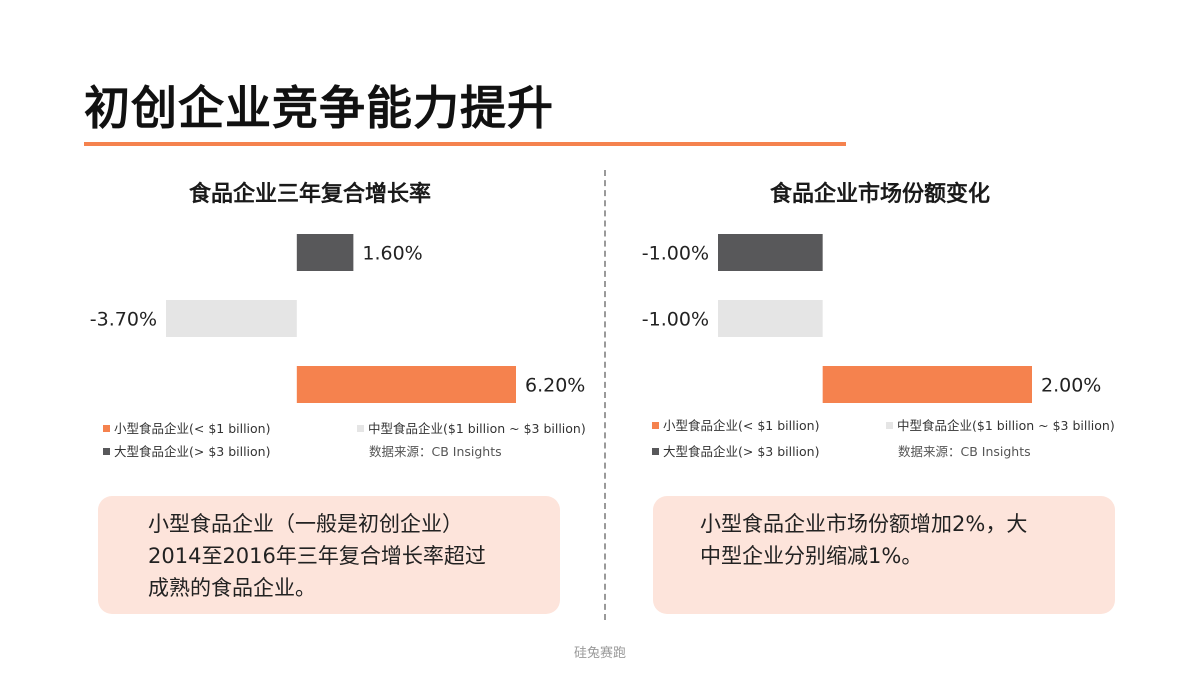 The image size is (1200, 675). What do you see at coordinates (465, 144) in the screenshot?
I see `title-underline` at bounding box center [465, 144].